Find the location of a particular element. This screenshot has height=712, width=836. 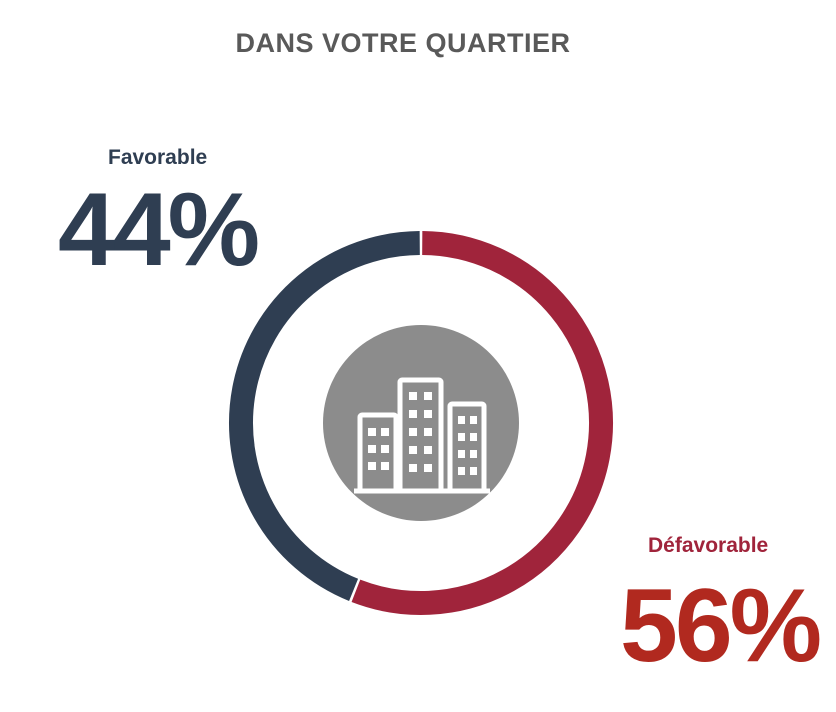

favorable-label: Favorable is located at coordinates (158, 157).